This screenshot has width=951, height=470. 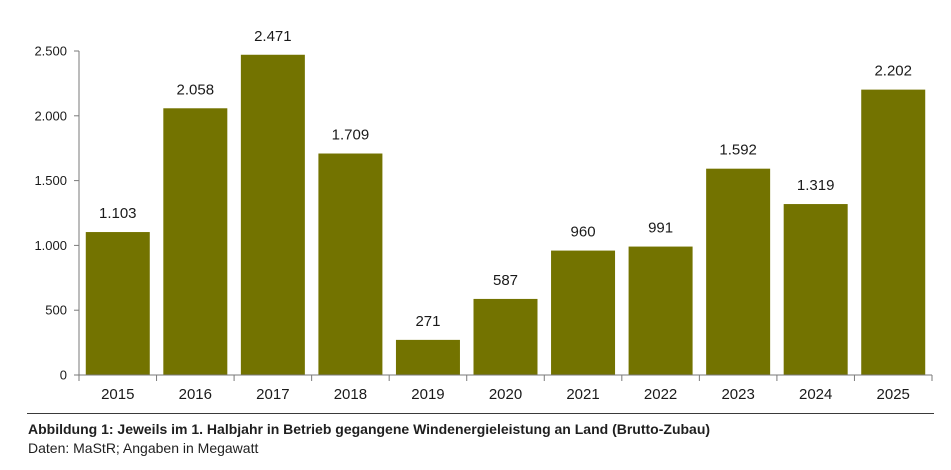 I want to click on data-source-note: Daten: MaStR; Angaben in Megawatt, so click(x=143, y=448).